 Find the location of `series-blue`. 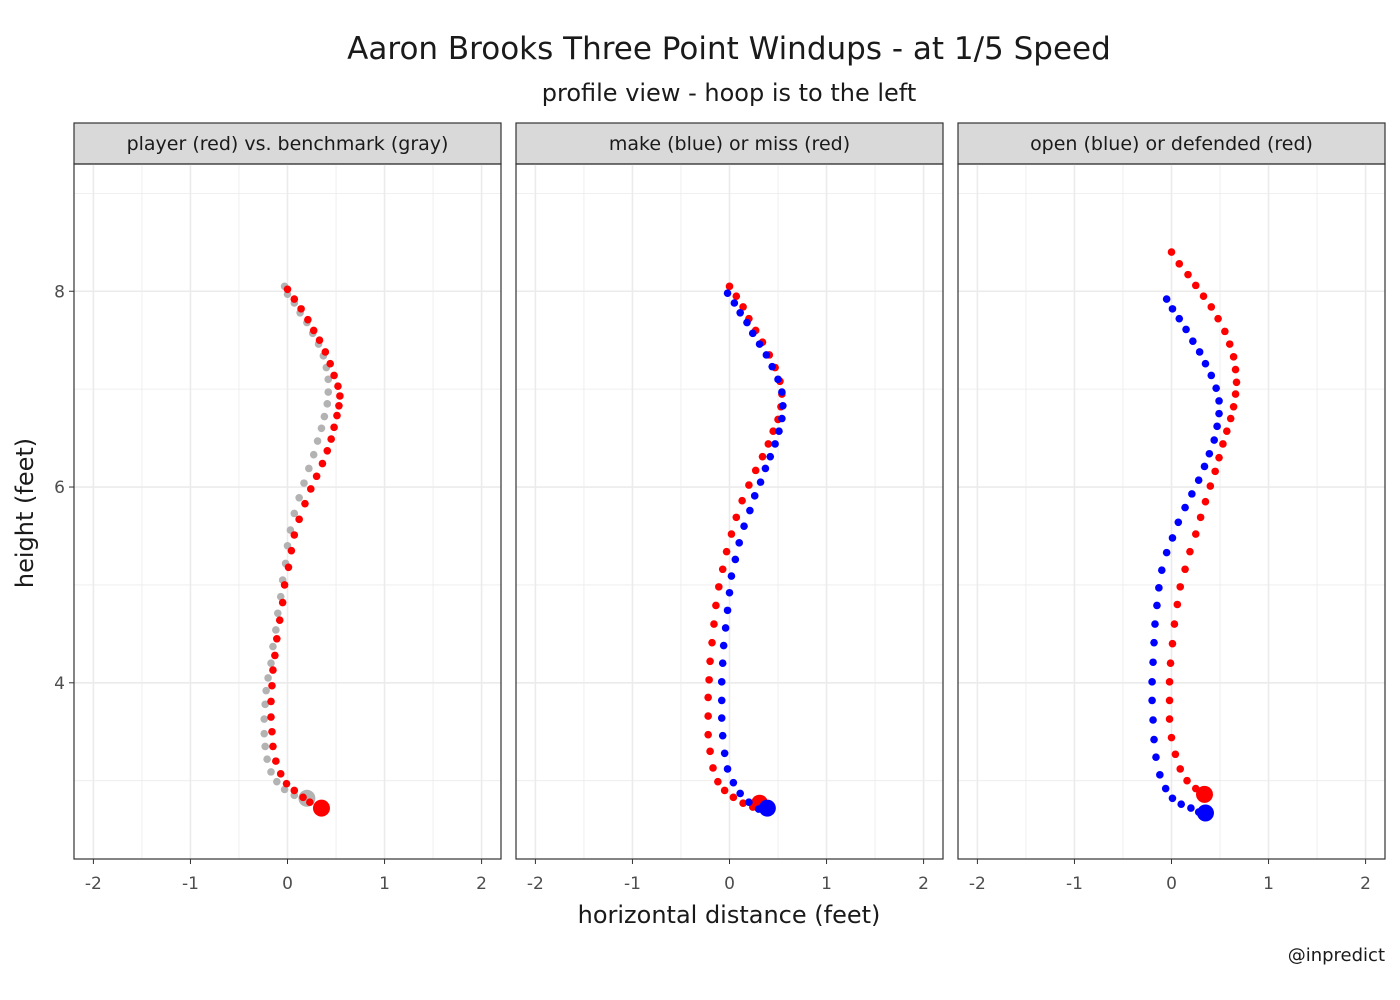

series-blue is located at coordinates (752, 553).